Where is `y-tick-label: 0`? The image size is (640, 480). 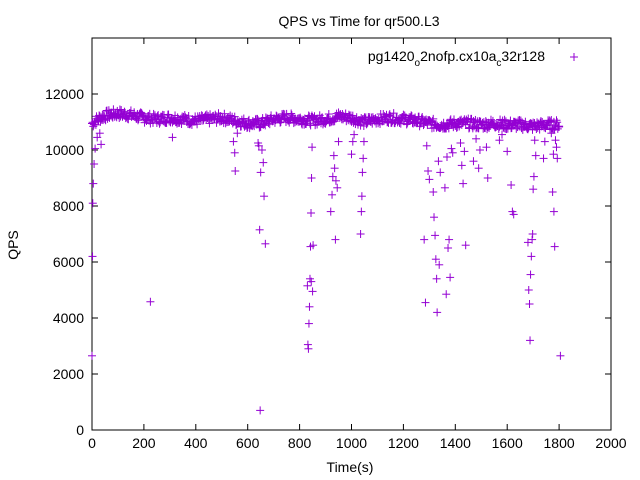
y-tick-label: 0 is located at coordinates (80, 430).